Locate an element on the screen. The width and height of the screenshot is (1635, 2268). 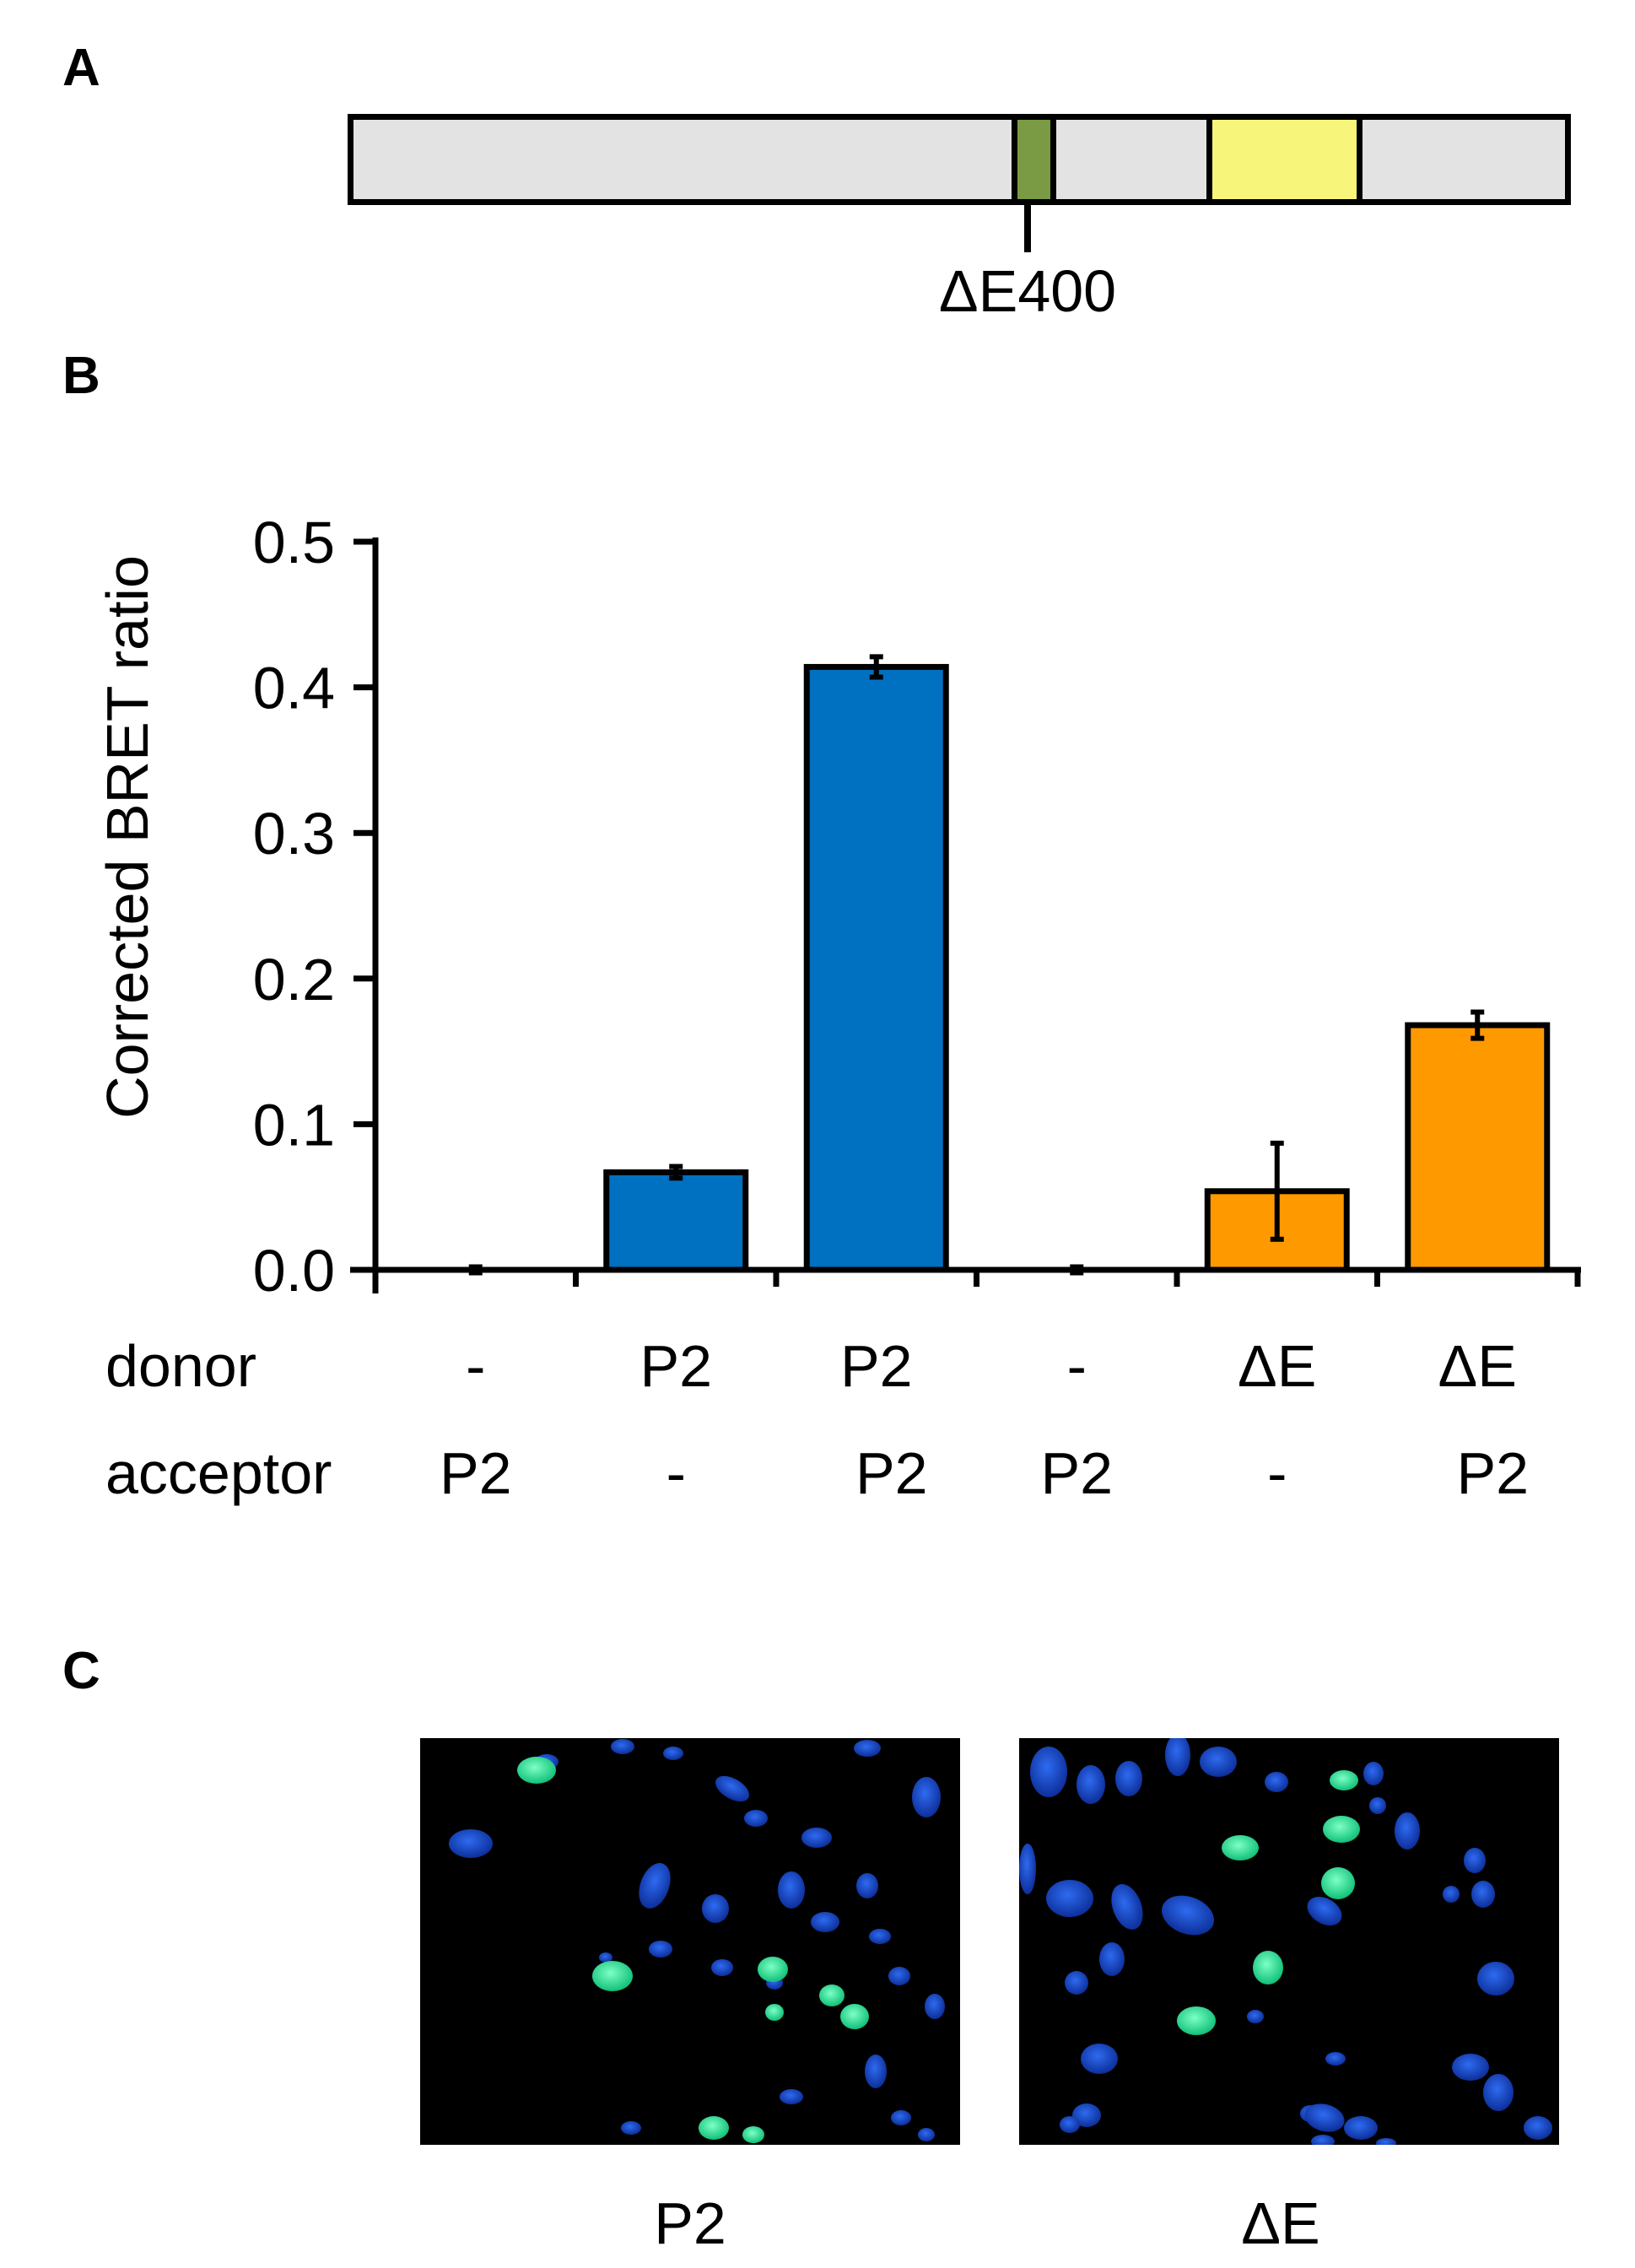
y-axis-label: Corrected BRET ratio is located at coordinates (127, 837).